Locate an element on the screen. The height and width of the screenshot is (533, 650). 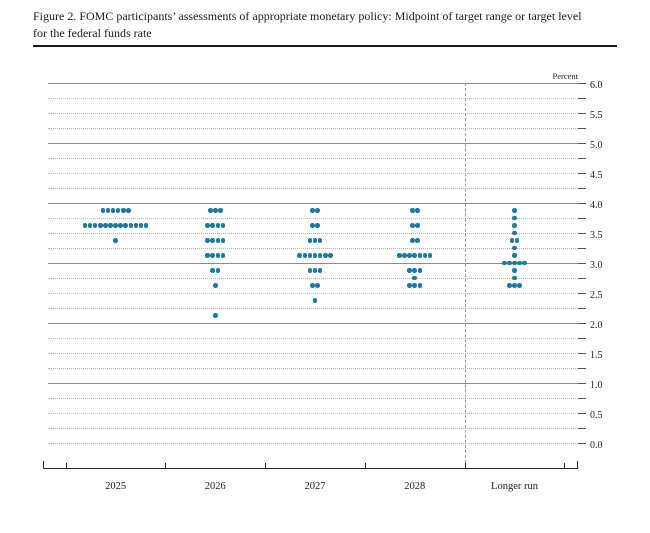
gridline-2.75 is located at coordinates (313, 278).